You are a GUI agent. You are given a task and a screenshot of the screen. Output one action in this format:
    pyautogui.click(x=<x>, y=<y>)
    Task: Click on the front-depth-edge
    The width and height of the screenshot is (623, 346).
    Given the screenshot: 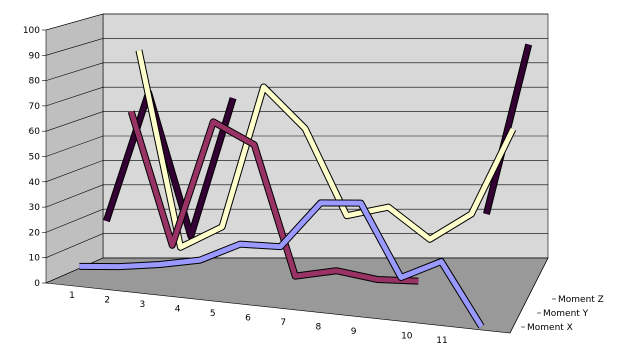 What is the action you would take?
    pyautogui.click(x=529, y=295)
    